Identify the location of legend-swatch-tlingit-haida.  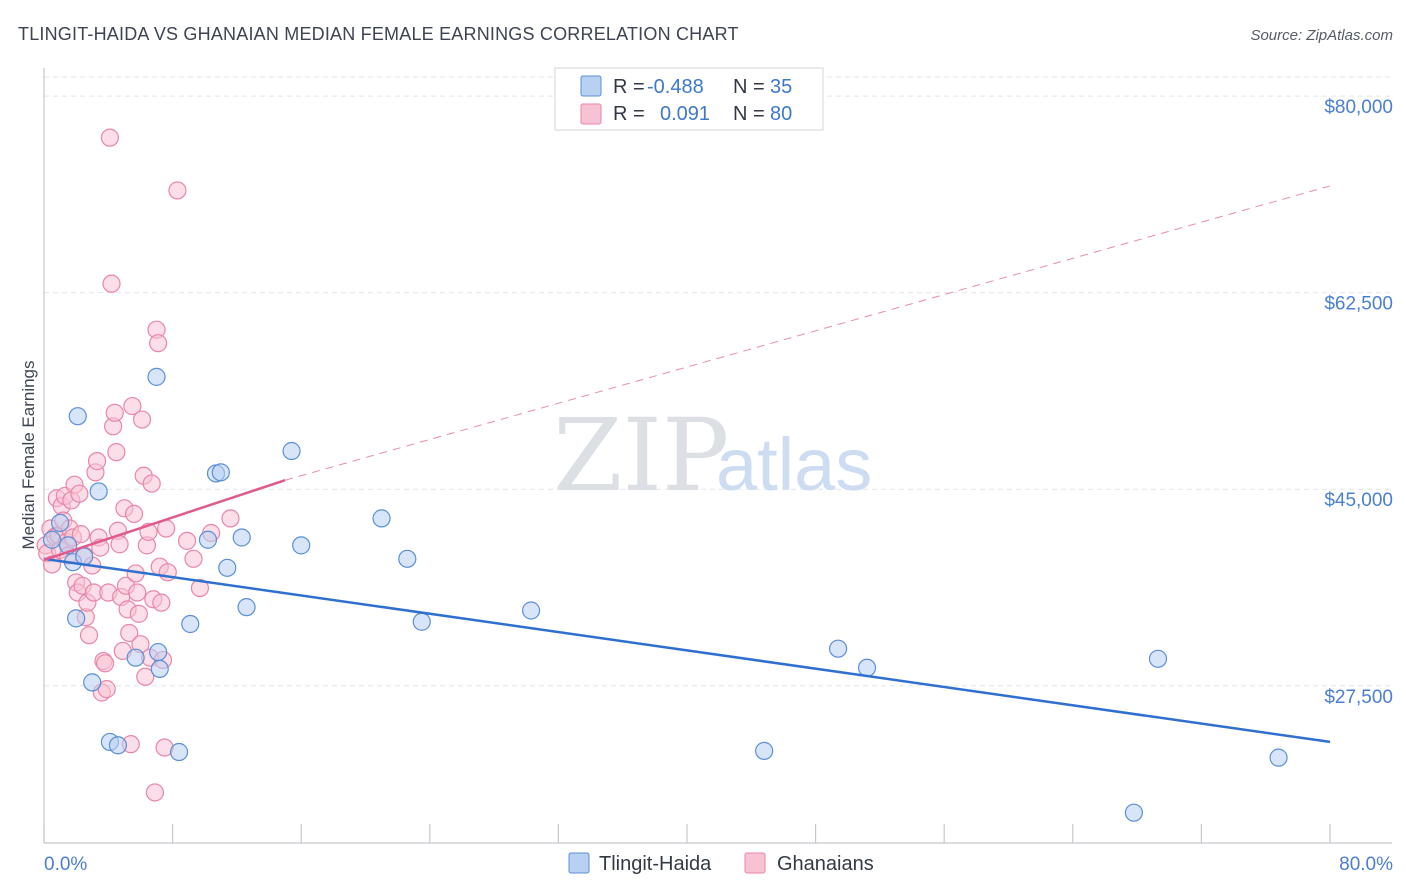
(591, 86).